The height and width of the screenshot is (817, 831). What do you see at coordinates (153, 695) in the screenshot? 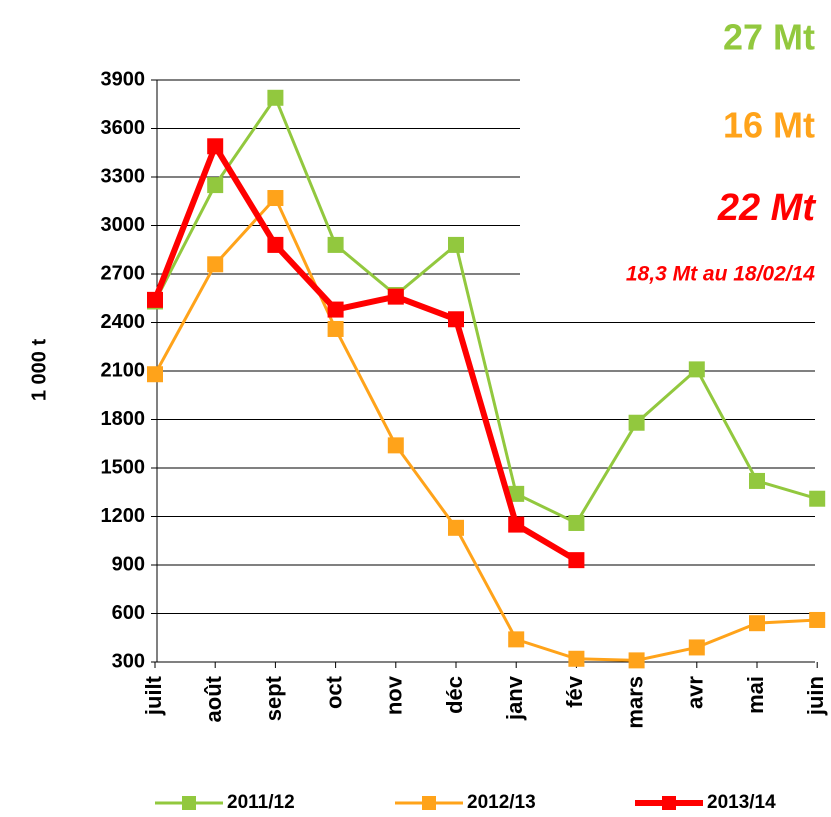
I see `x-tick-label: juilt` at bounding box center [153, 695].